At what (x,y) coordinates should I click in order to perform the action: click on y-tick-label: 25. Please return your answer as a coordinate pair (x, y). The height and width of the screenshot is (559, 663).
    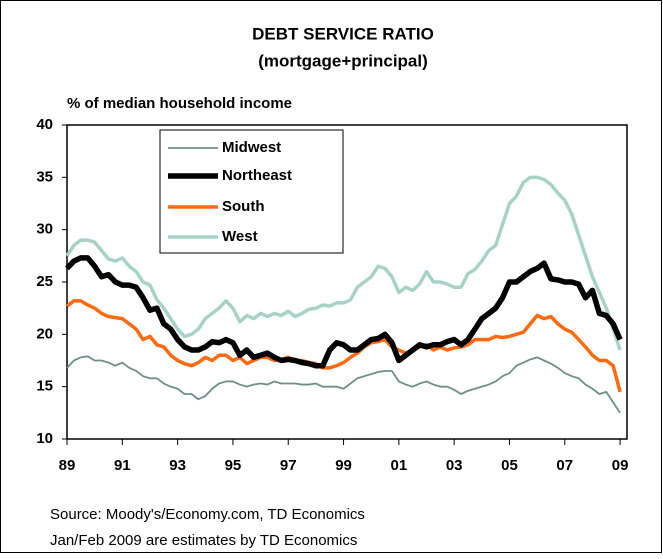
    Looking at the image, I should click on (44, 281).